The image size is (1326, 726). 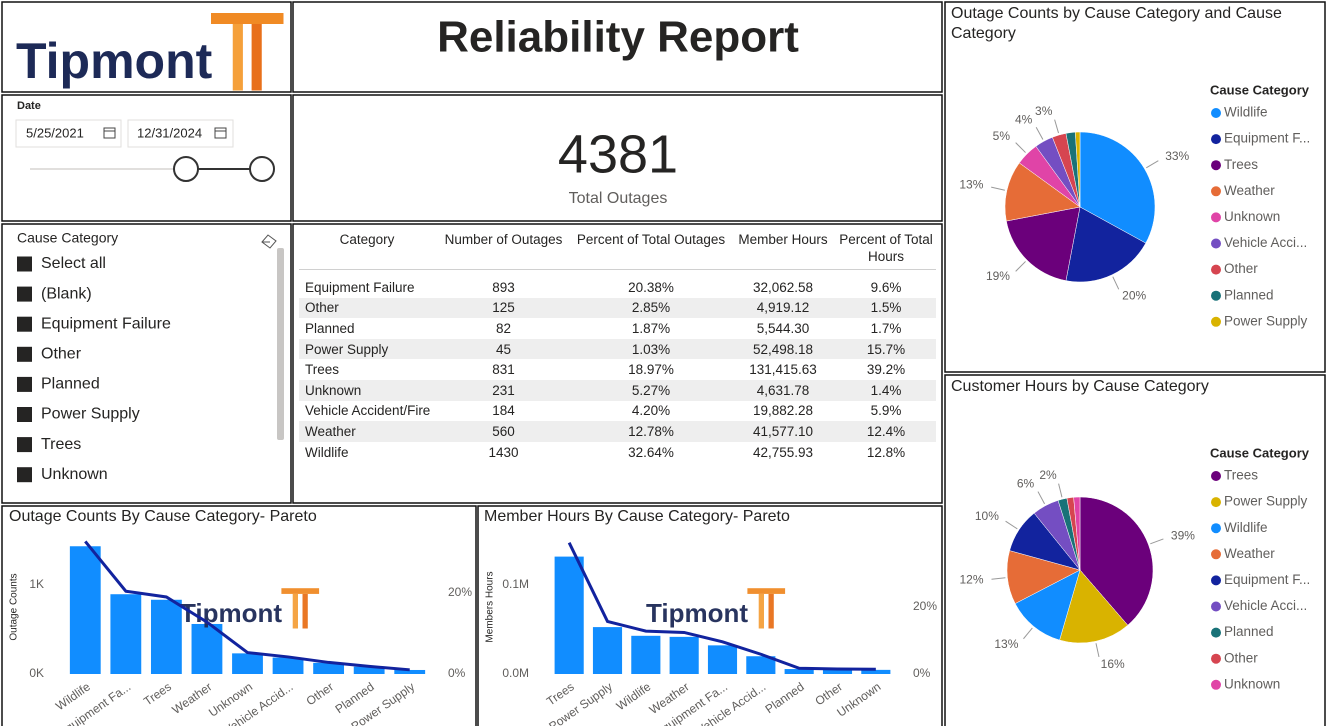 I want to click on table-cell: 32,062.58, so click(x=783, y=287).